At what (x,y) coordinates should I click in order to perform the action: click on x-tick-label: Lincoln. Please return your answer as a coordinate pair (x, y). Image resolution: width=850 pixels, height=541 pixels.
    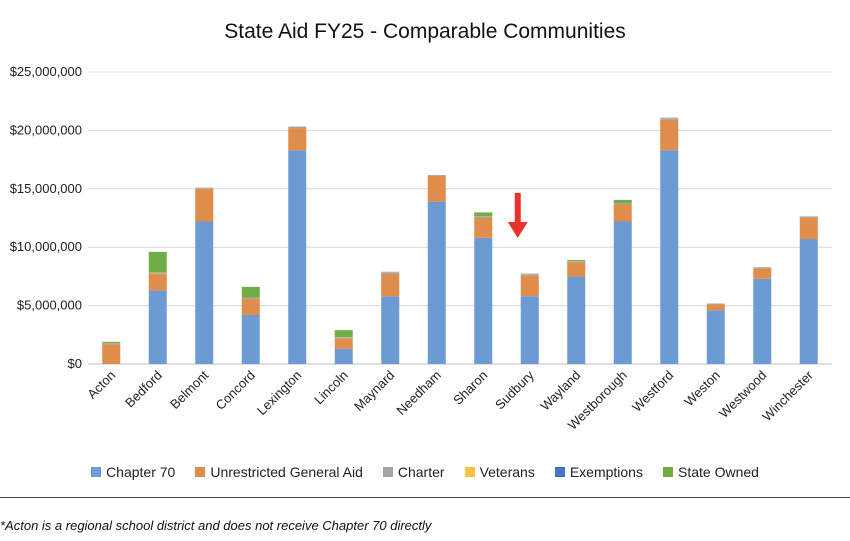
    Looking at the image, I should click on (331, 388).